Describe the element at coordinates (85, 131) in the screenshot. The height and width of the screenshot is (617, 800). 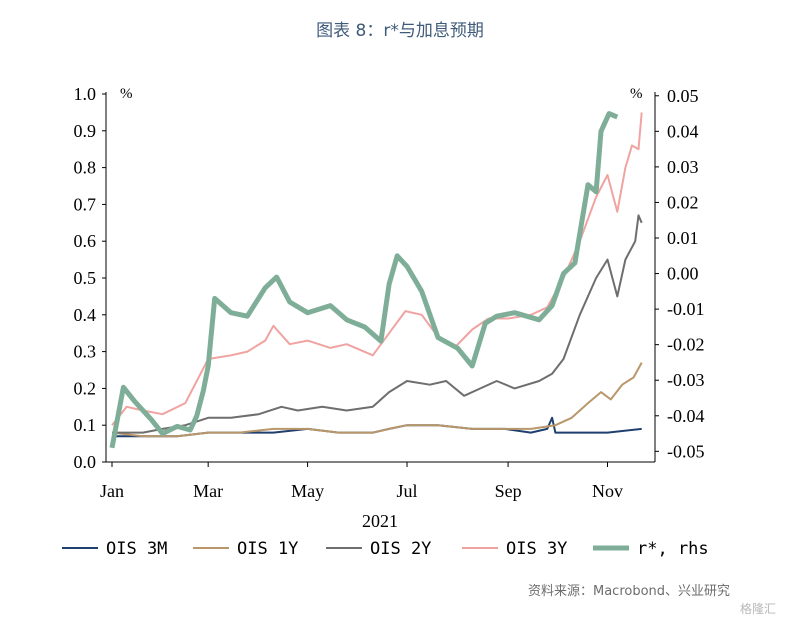
I see `left-tick-label: 0.9` at that location.